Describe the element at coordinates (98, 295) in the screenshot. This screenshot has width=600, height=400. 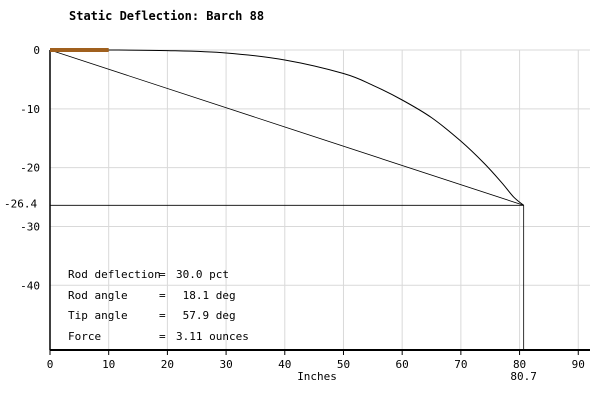
I see `stat-label: Rod angle` at that location.